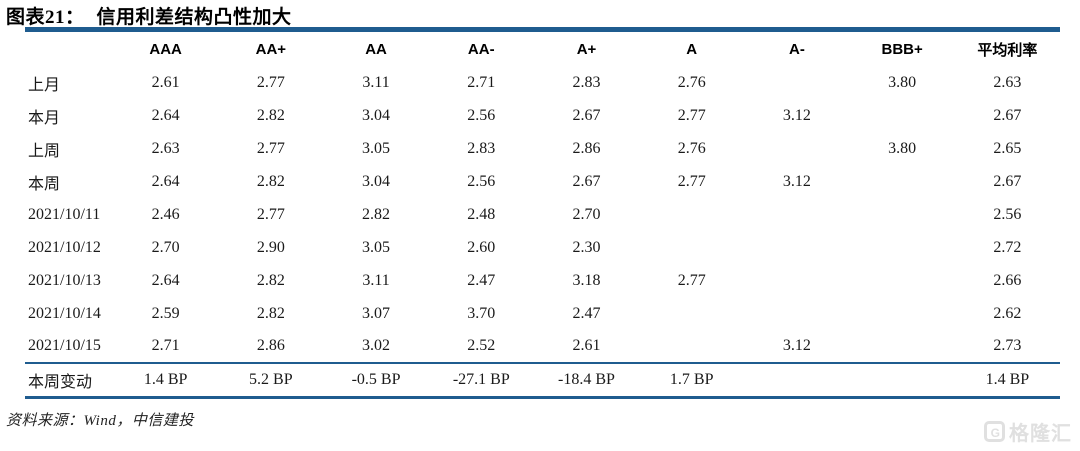 This screenshot has width=1080, height=451. I want to click on spread-value-cell: 2.70, so click(165, 247).